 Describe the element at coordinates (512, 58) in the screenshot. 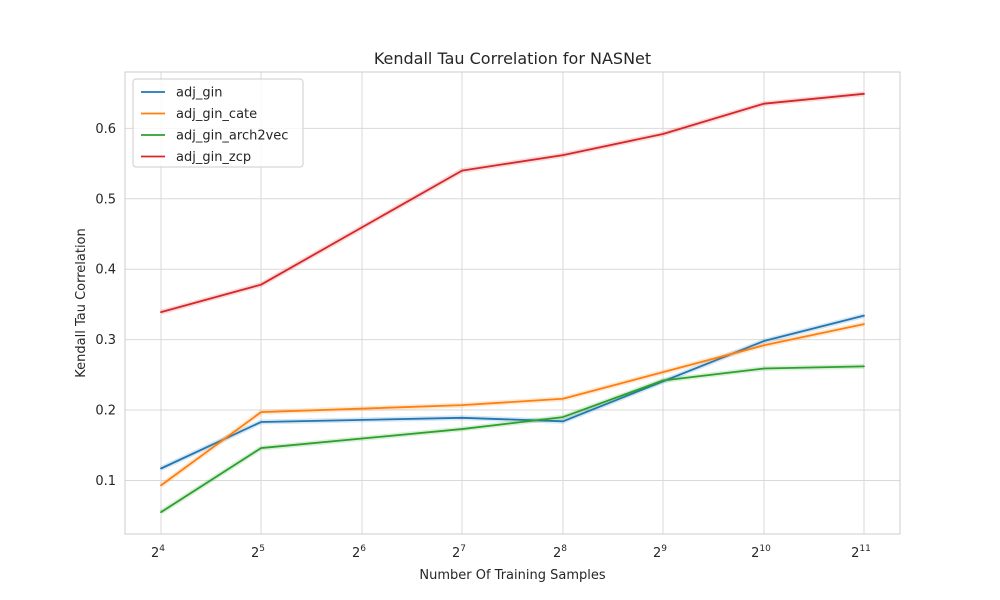

I see `chart-title: Kendall Tau Correlation for NASNet` at that location.